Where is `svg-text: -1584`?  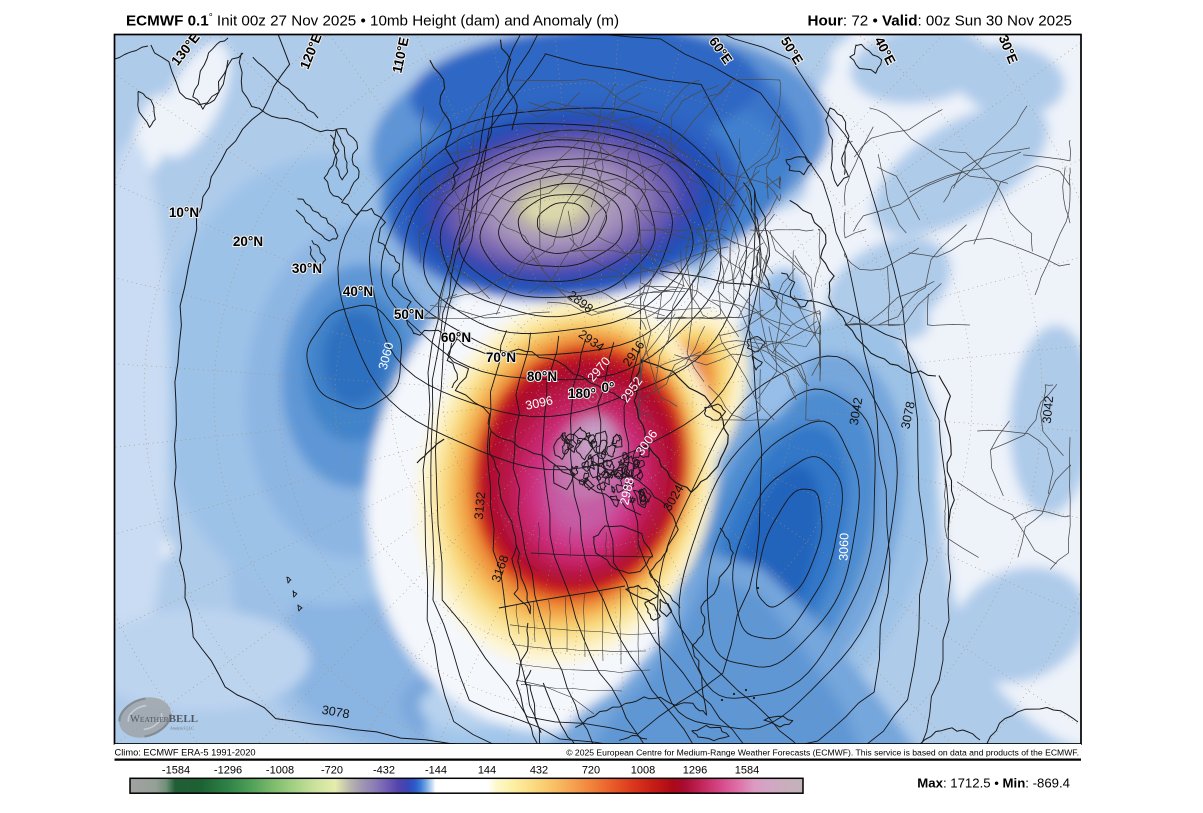
svg-text: -1584 is located at coordinates (176, 771).